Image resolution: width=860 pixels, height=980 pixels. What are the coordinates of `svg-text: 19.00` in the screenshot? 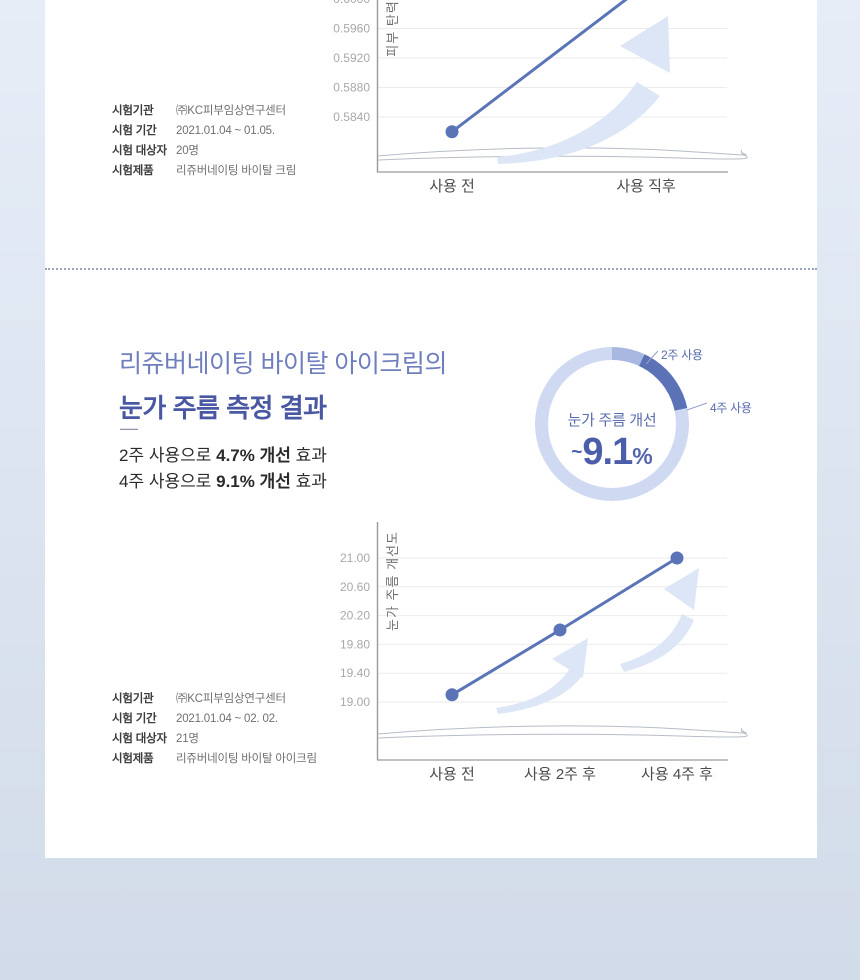 It's located at (355, 702).